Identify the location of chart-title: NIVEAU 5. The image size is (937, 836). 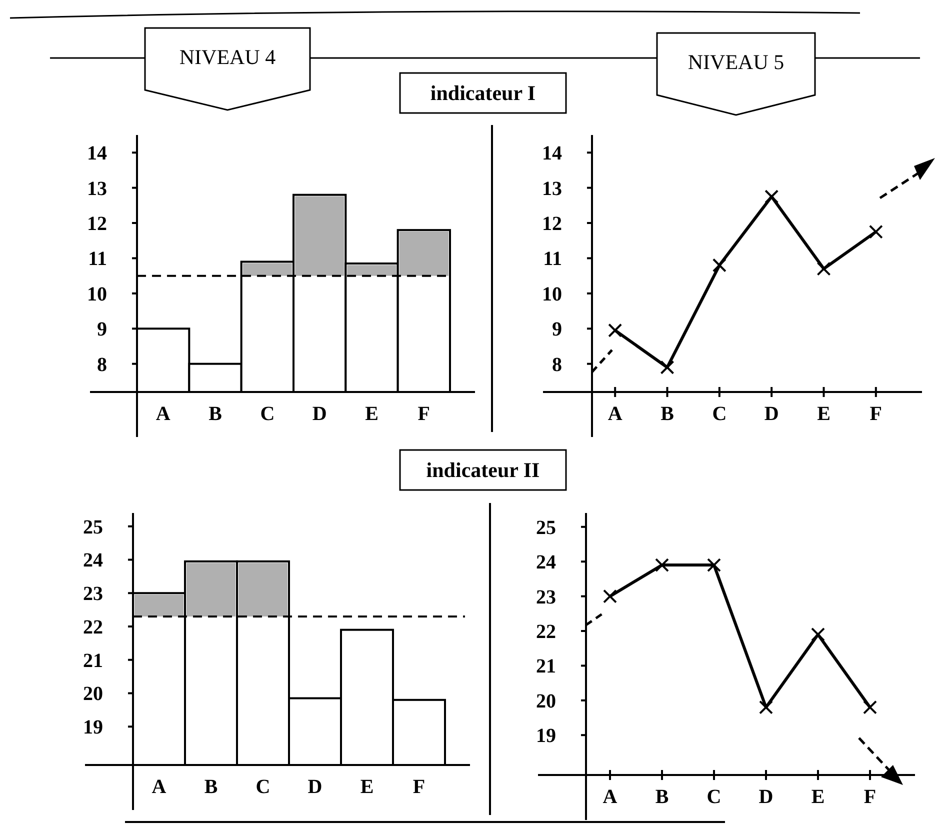
(736, 62).